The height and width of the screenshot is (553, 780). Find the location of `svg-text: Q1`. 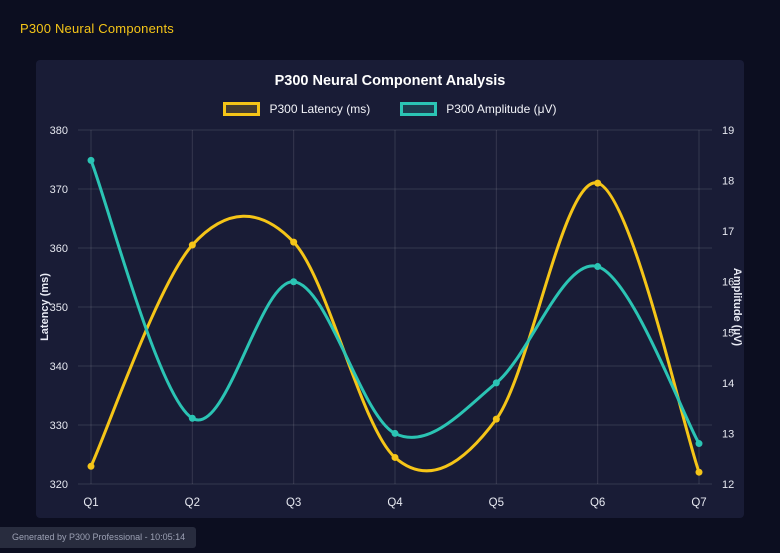

svg-text: Q1 is located at coordinates (90, 503).